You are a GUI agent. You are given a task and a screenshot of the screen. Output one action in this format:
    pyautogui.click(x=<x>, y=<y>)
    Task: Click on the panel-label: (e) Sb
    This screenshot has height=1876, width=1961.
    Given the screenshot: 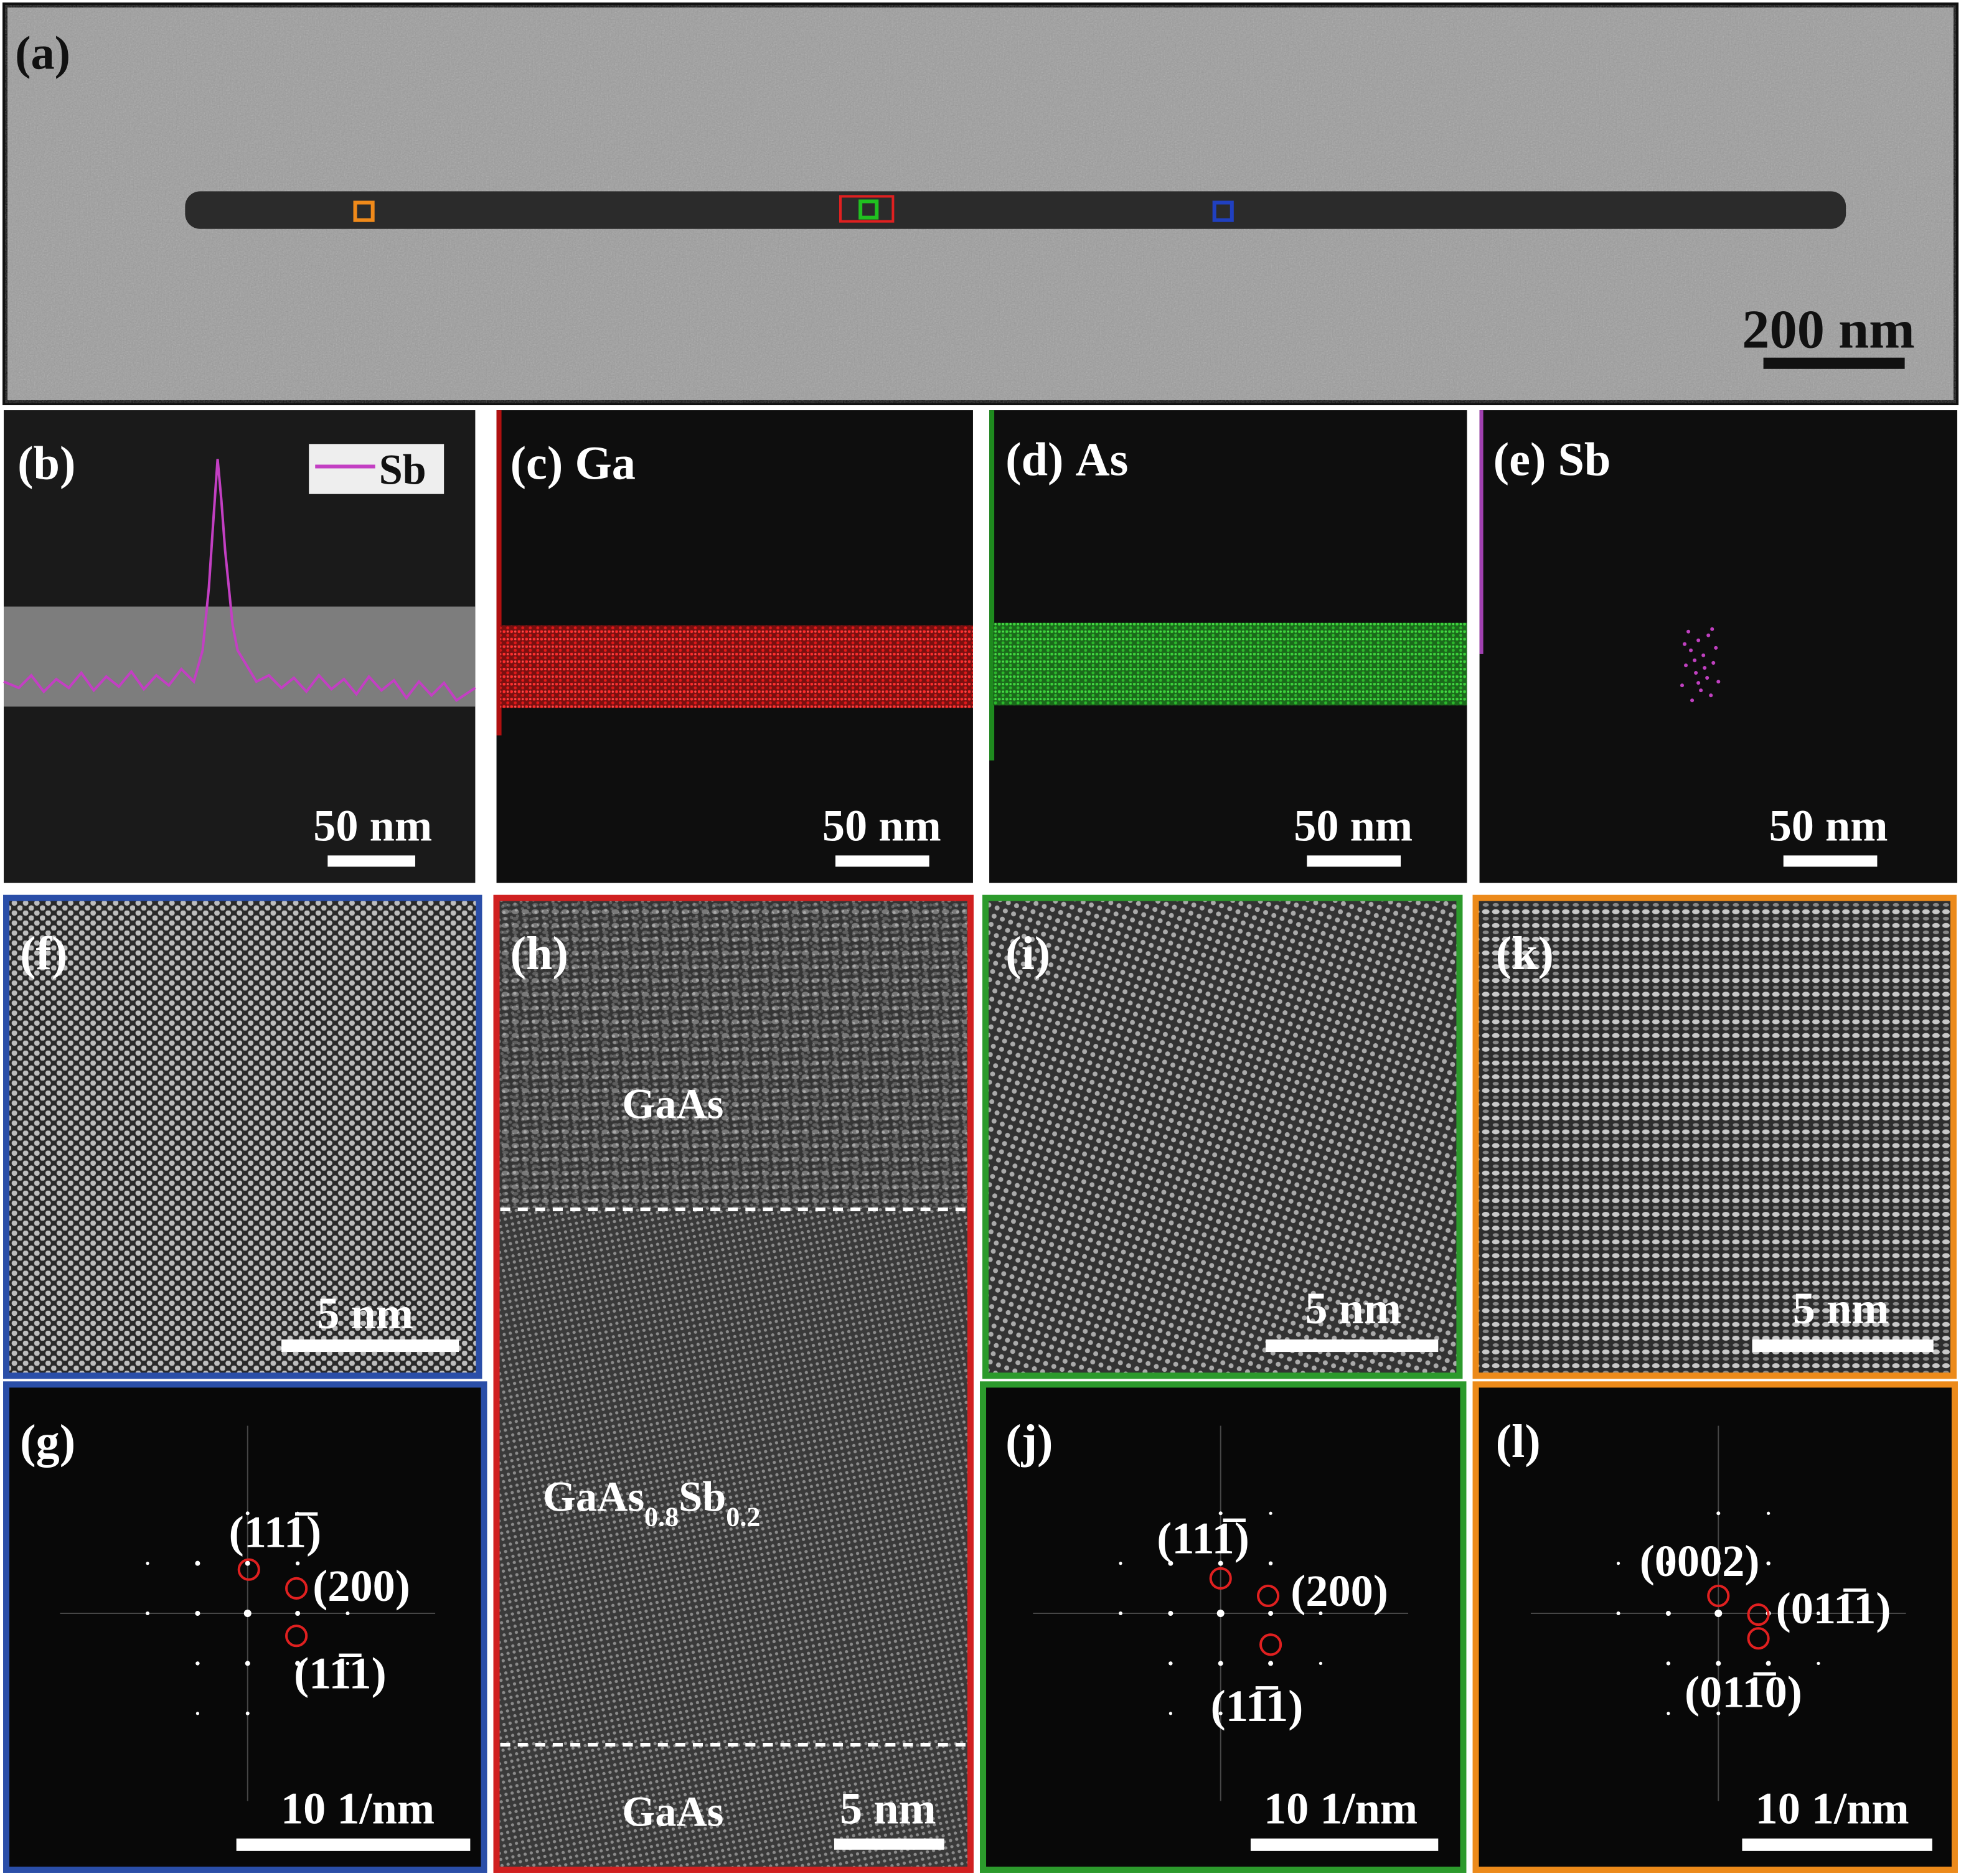 What is the action you would take?
    pyautogui.click(x=1552, y=459)
    